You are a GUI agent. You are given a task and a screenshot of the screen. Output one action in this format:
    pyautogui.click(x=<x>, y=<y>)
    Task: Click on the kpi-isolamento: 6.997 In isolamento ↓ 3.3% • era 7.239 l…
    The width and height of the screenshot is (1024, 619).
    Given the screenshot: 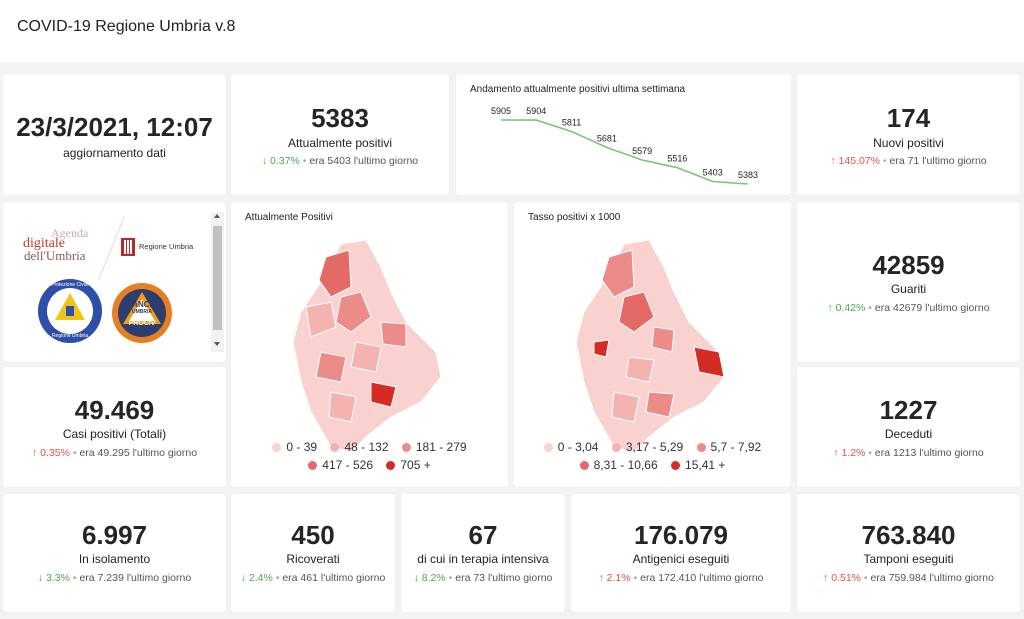 What is the action you would take?
    pyautogui.click(x=114, y=553)
    